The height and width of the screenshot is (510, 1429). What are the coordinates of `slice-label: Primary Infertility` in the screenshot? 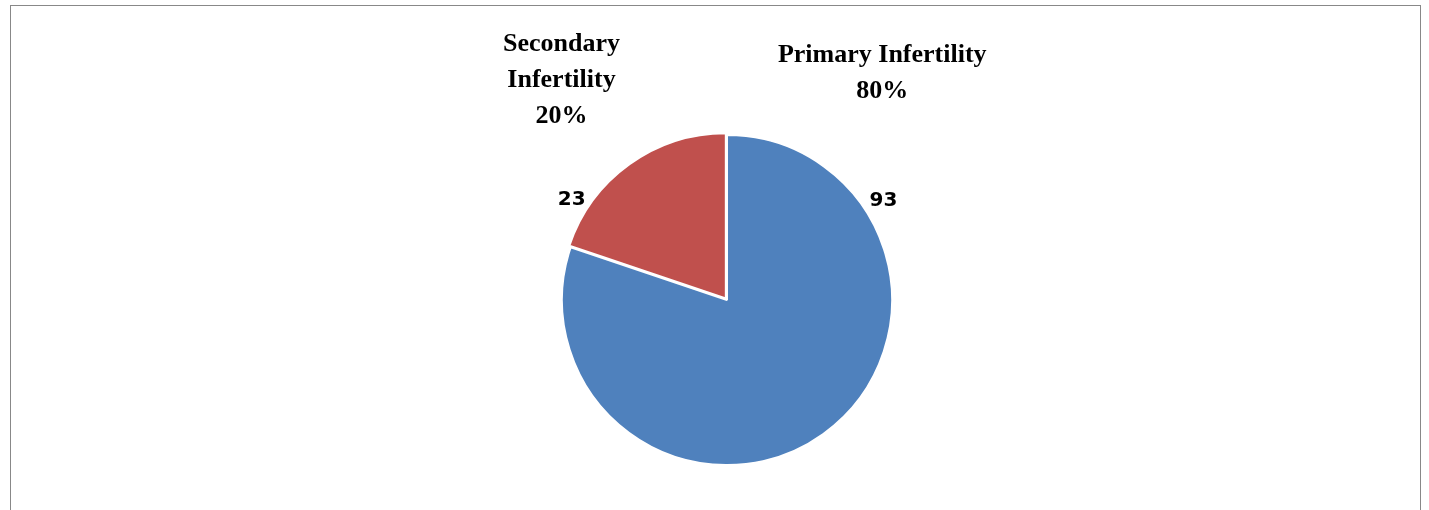 It's located at (882, 53).